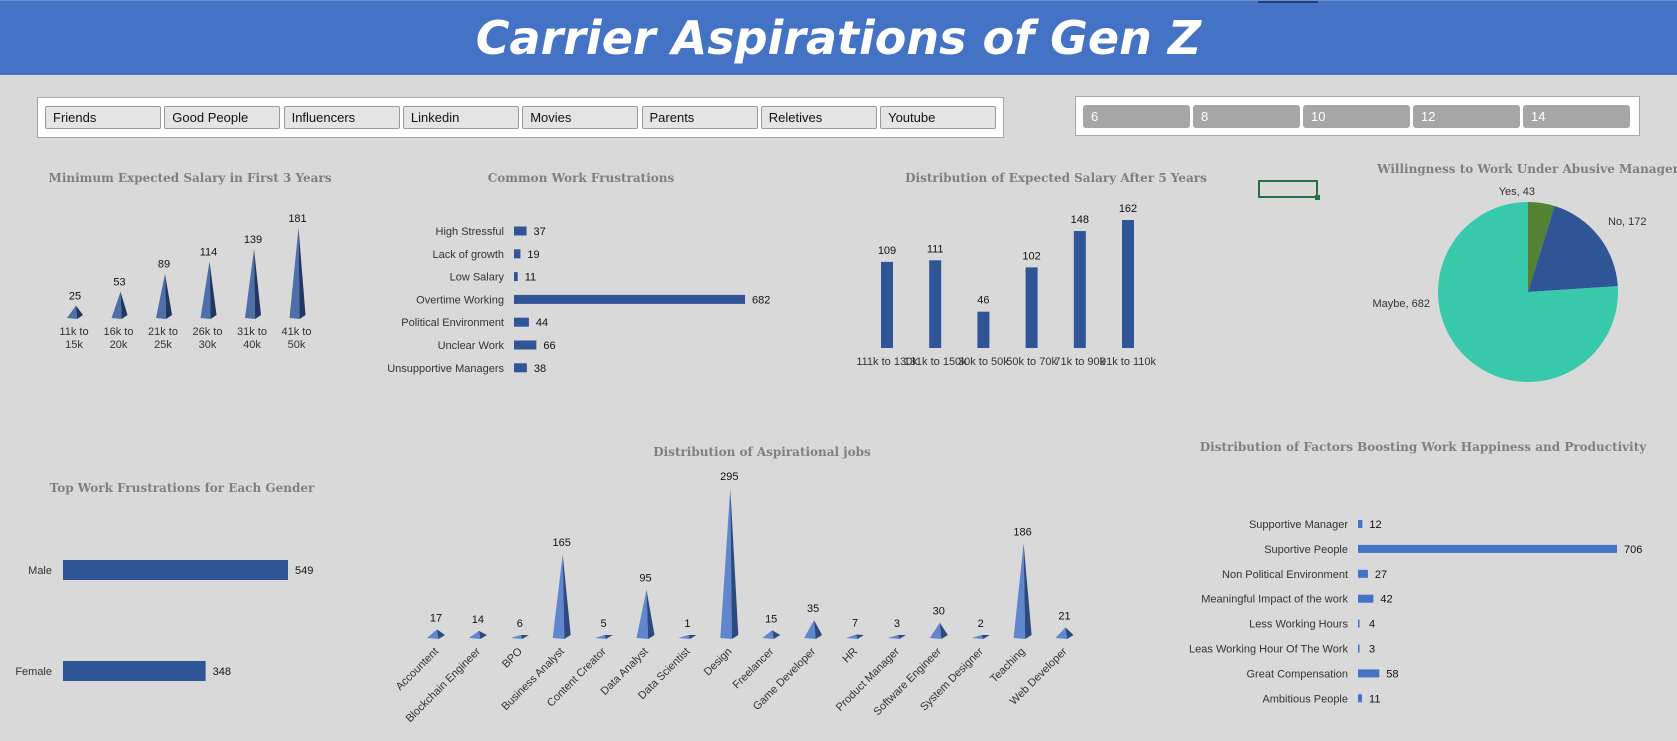 The height and width of the screenshot is (741, 1677). Describe the element at coordinates (838, 38) in the screenshot. I see `page-title: Carrier Aspirations of Gen Z` at that location.